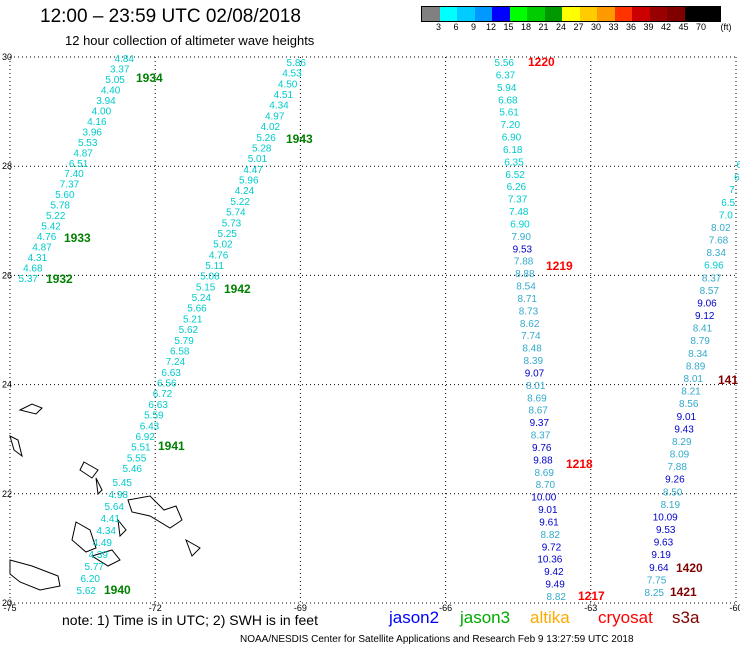 The height and width of the screenshot is (650, 740). Describe the element at coordinates (508, 100) in the screenshot. I see `wave-height-value: 6.68` at that location.